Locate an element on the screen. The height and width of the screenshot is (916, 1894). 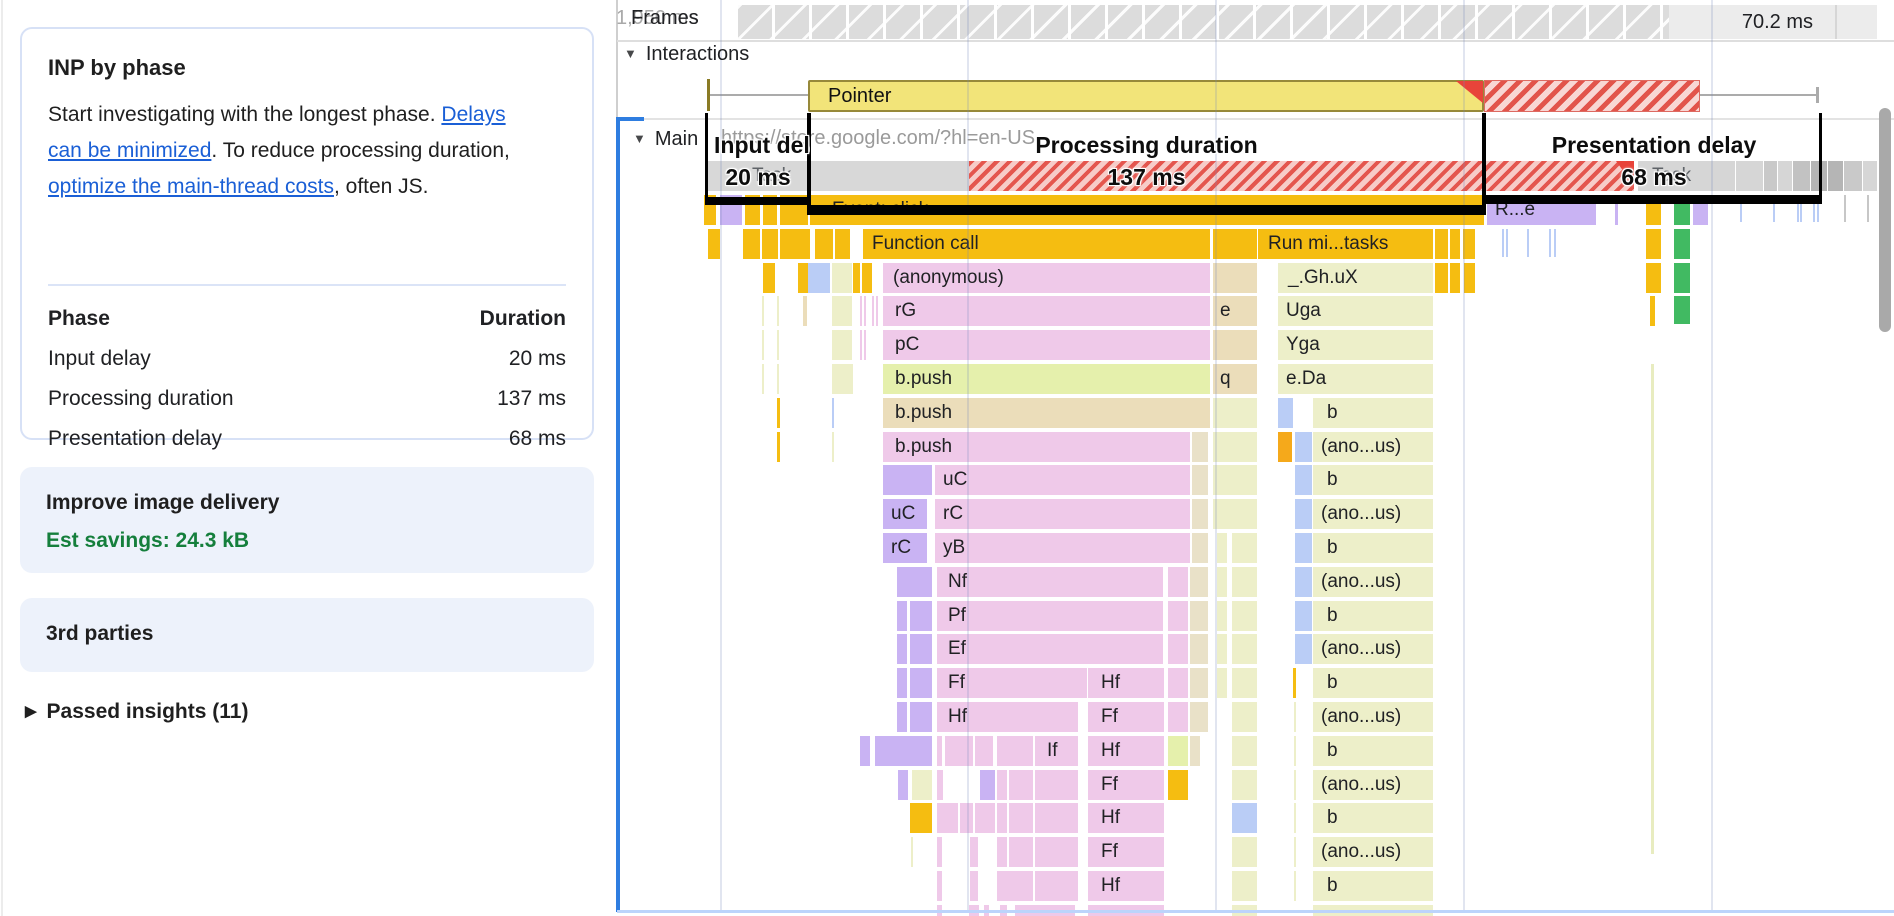
flame-bar-uc: uC is located at coordinates (1062, 480).